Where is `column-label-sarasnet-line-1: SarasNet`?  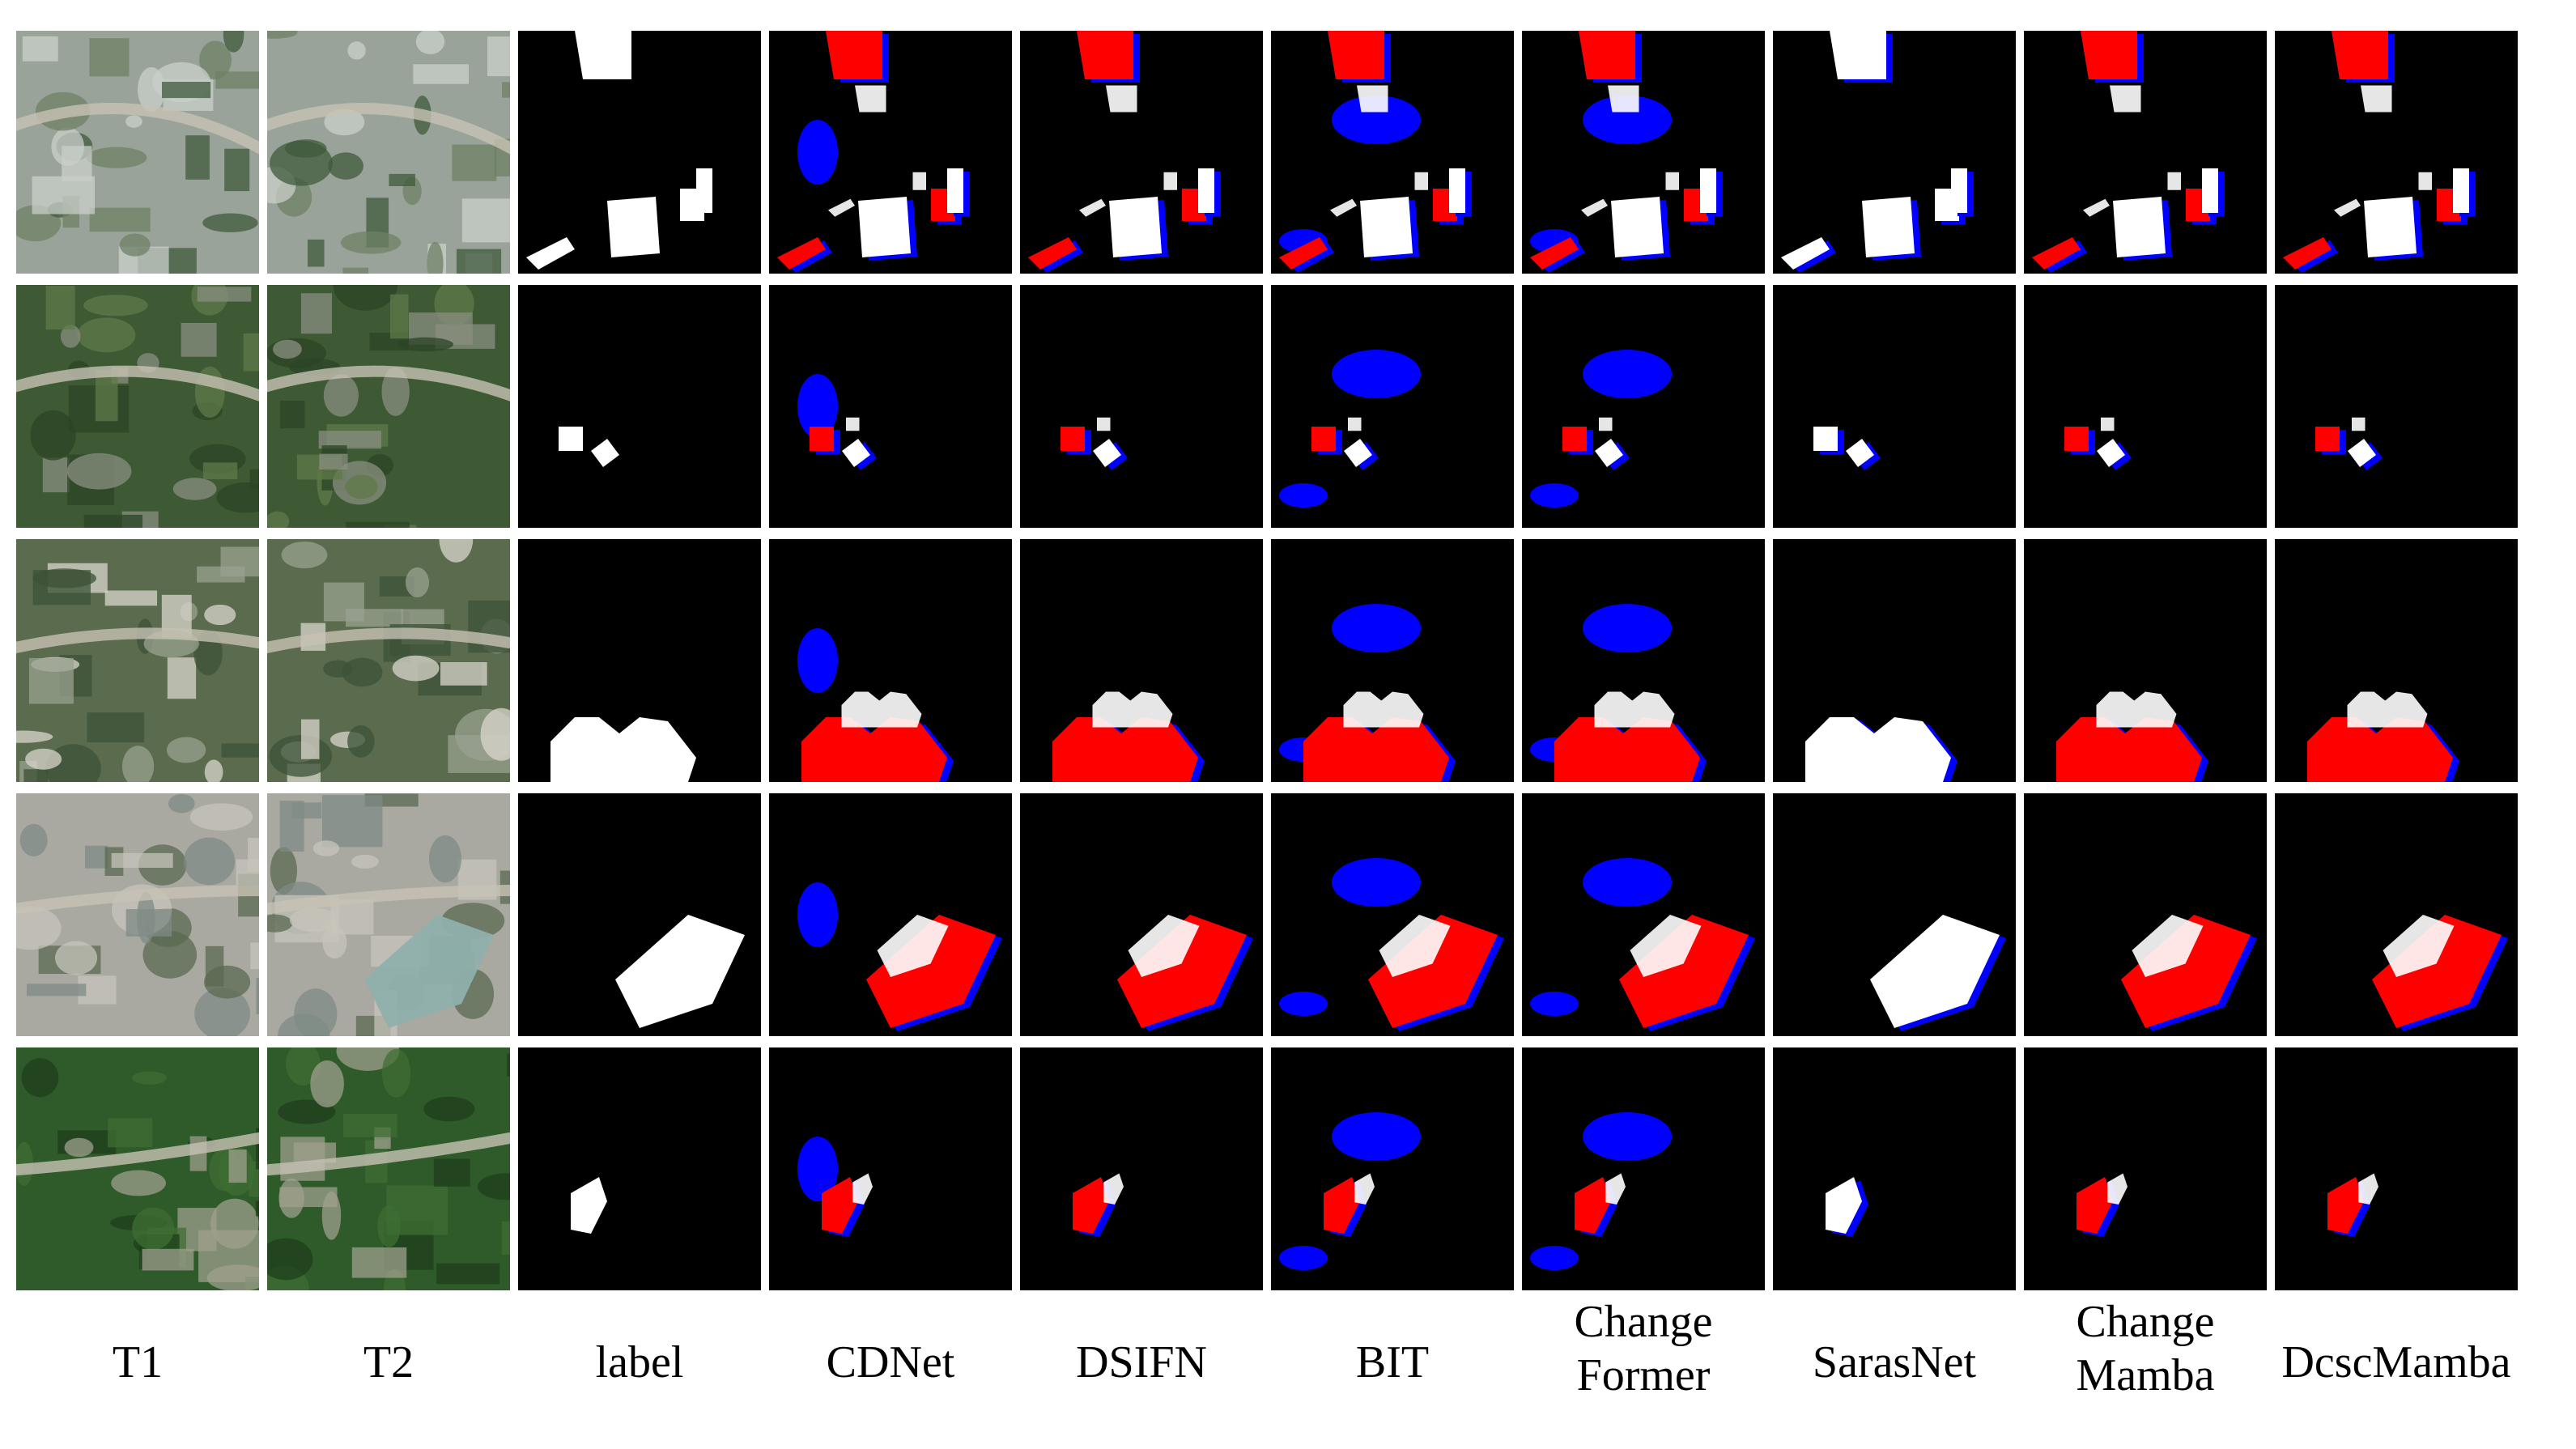
column-label-sarasnet-line-1: SarasNet is located at coordinates (1895, 1362).